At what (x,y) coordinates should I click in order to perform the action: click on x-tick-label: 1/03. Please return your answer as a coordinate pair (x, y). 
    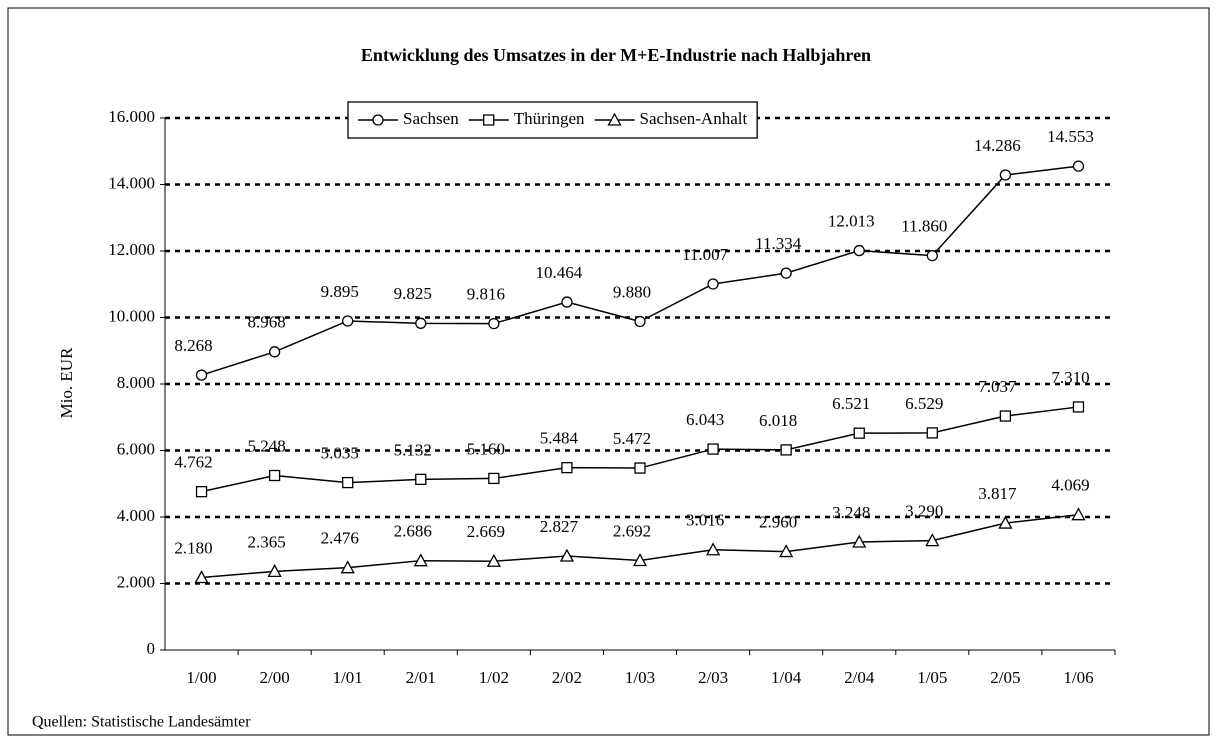
    Looking at the image, I should click on (640, 677).